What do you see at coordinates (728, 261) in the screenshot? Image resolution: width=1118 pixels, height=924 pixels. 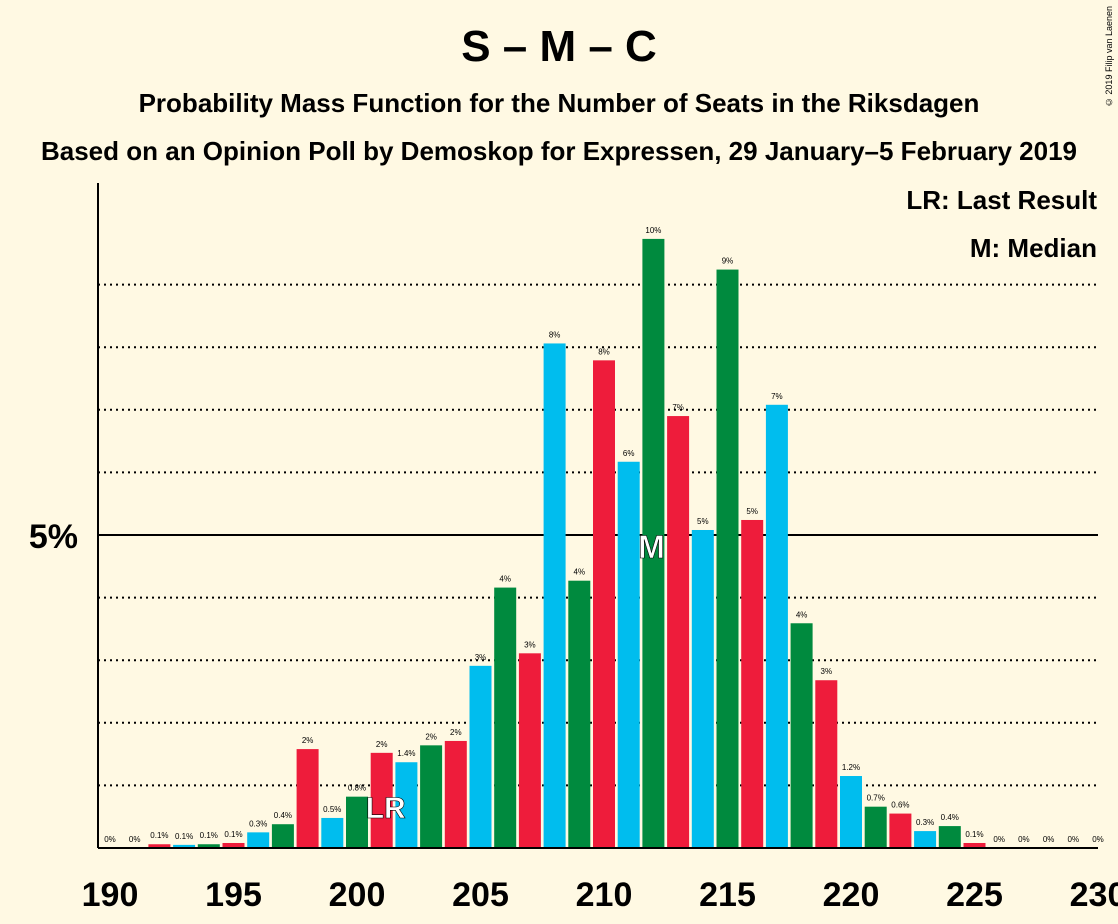 I see `bar-label-seat-215: 9%` at bounding box center [728, 261].